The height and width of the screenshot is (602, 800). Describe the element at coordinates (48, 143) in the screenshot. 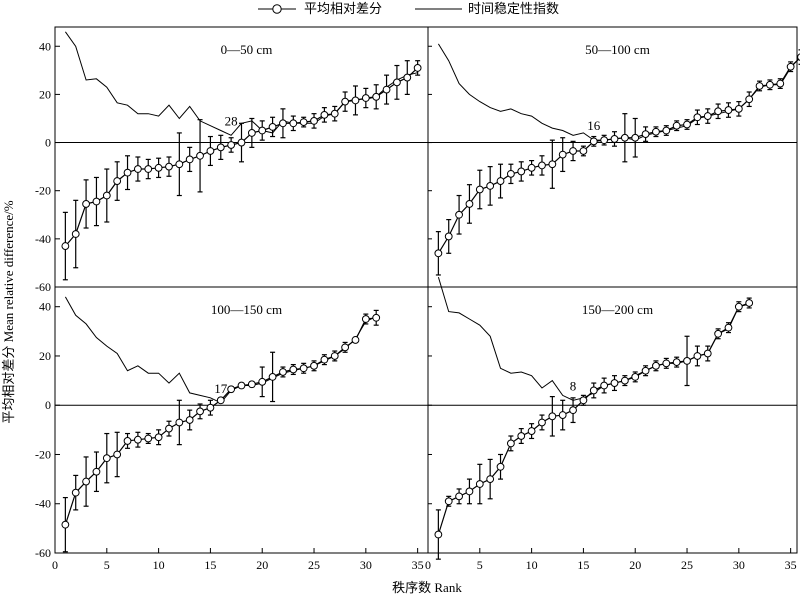

I see `y-tick-label: 0` at that location.